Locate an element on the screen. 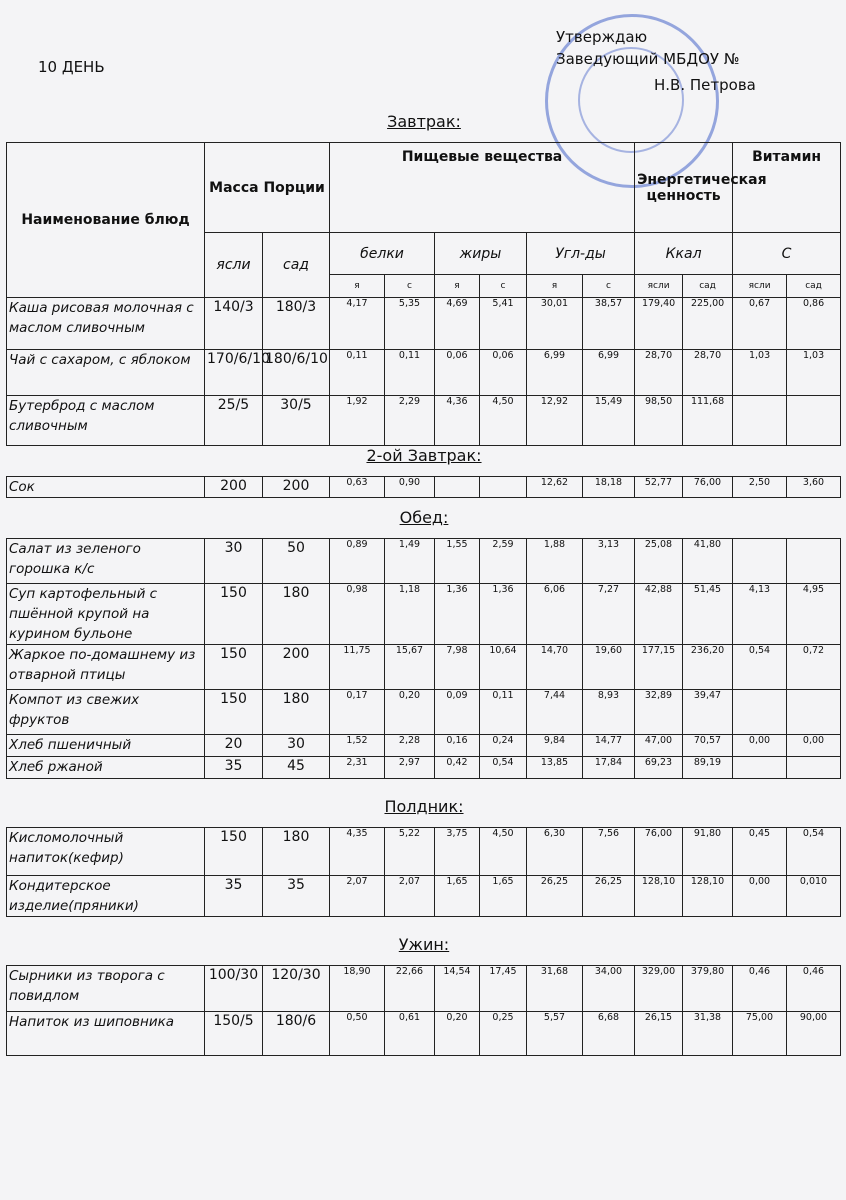  cell-text: 15,67 is located at coordinates (409, 650).